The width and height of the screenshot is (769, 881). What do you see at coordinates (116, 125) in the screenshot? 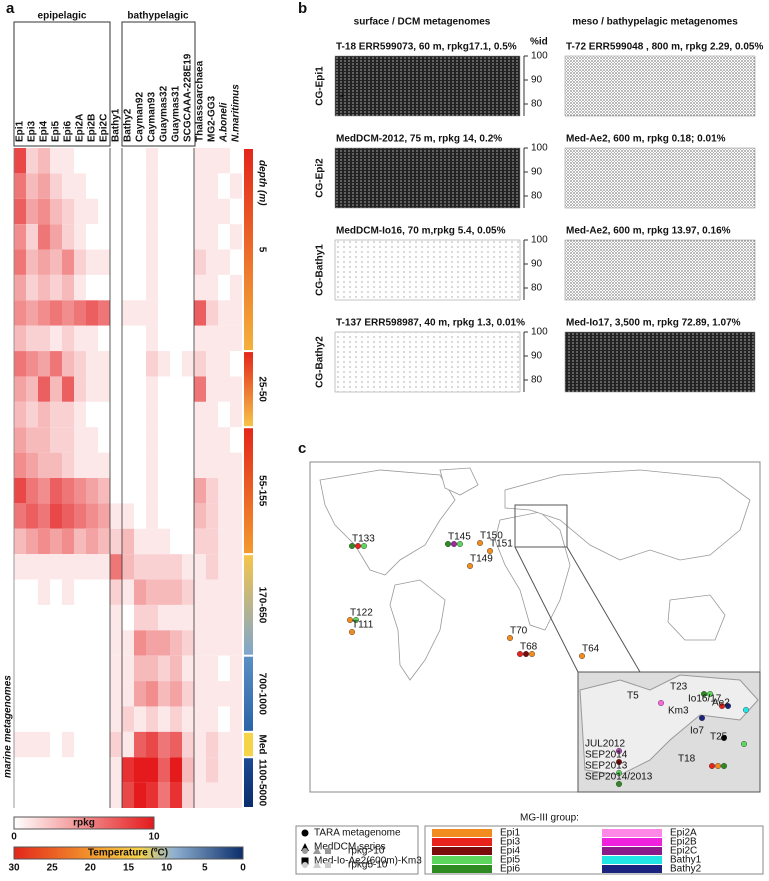
I see `column-label: Bathy1` at bounding box center [116, 125].